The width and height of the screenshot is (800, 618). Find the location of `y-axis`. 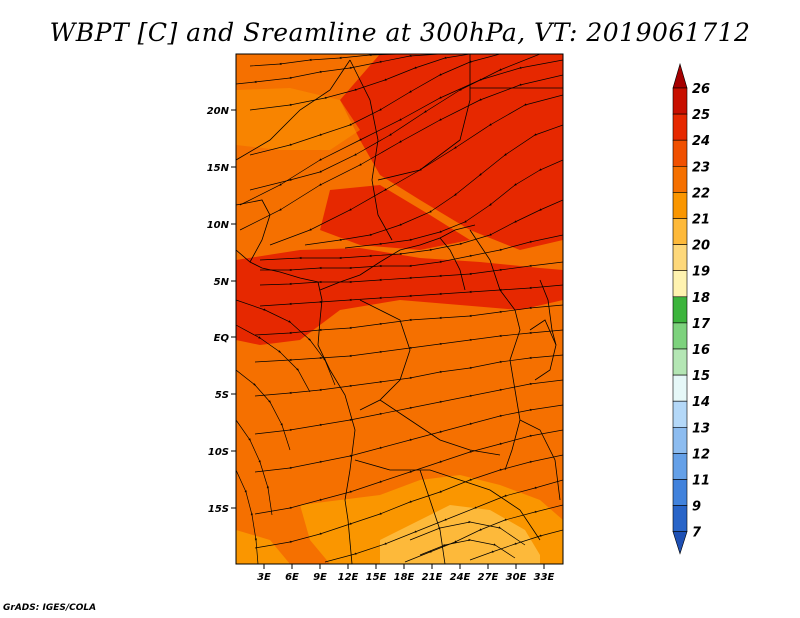

y-axis is located at coordinates (233, 309).